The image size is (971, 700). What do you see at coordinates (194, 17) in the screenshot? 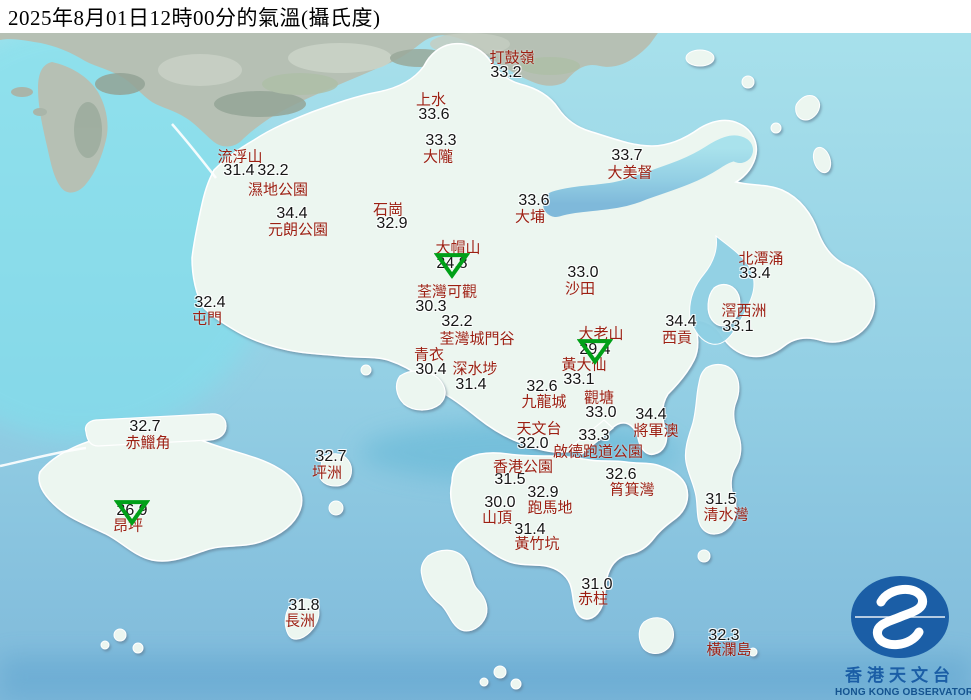
I see `page-title: 2025年8月01日12時00分的氣溫(攝氏度)` at bounding box center [194, 17].